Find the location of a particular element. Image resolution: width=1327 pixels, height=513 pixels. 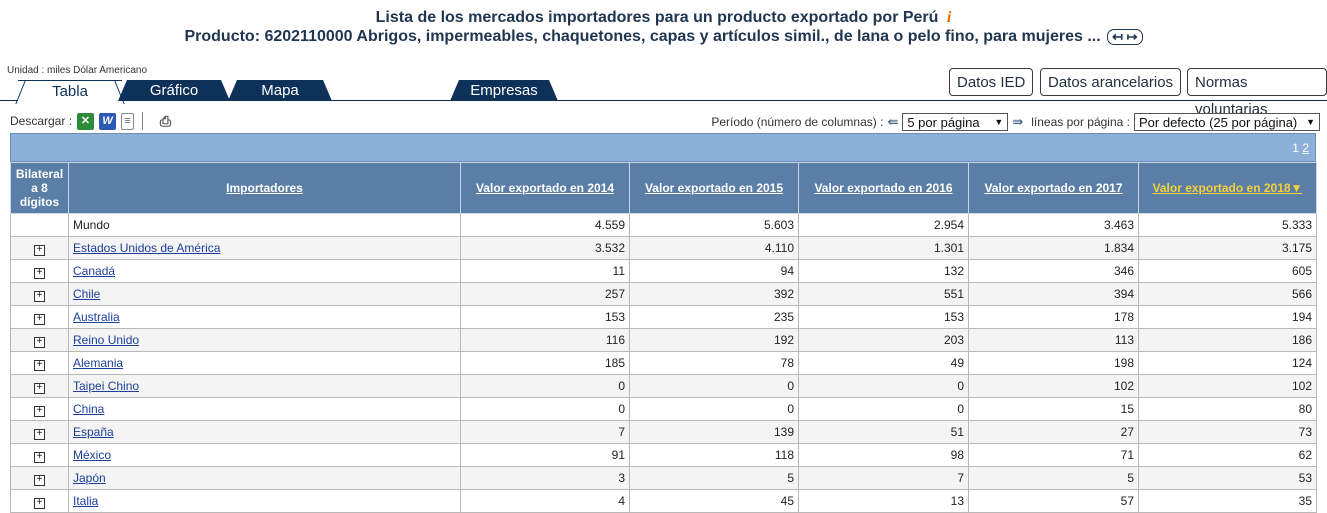

value-cell: 3.463 is located at coordinates (1053, 225).